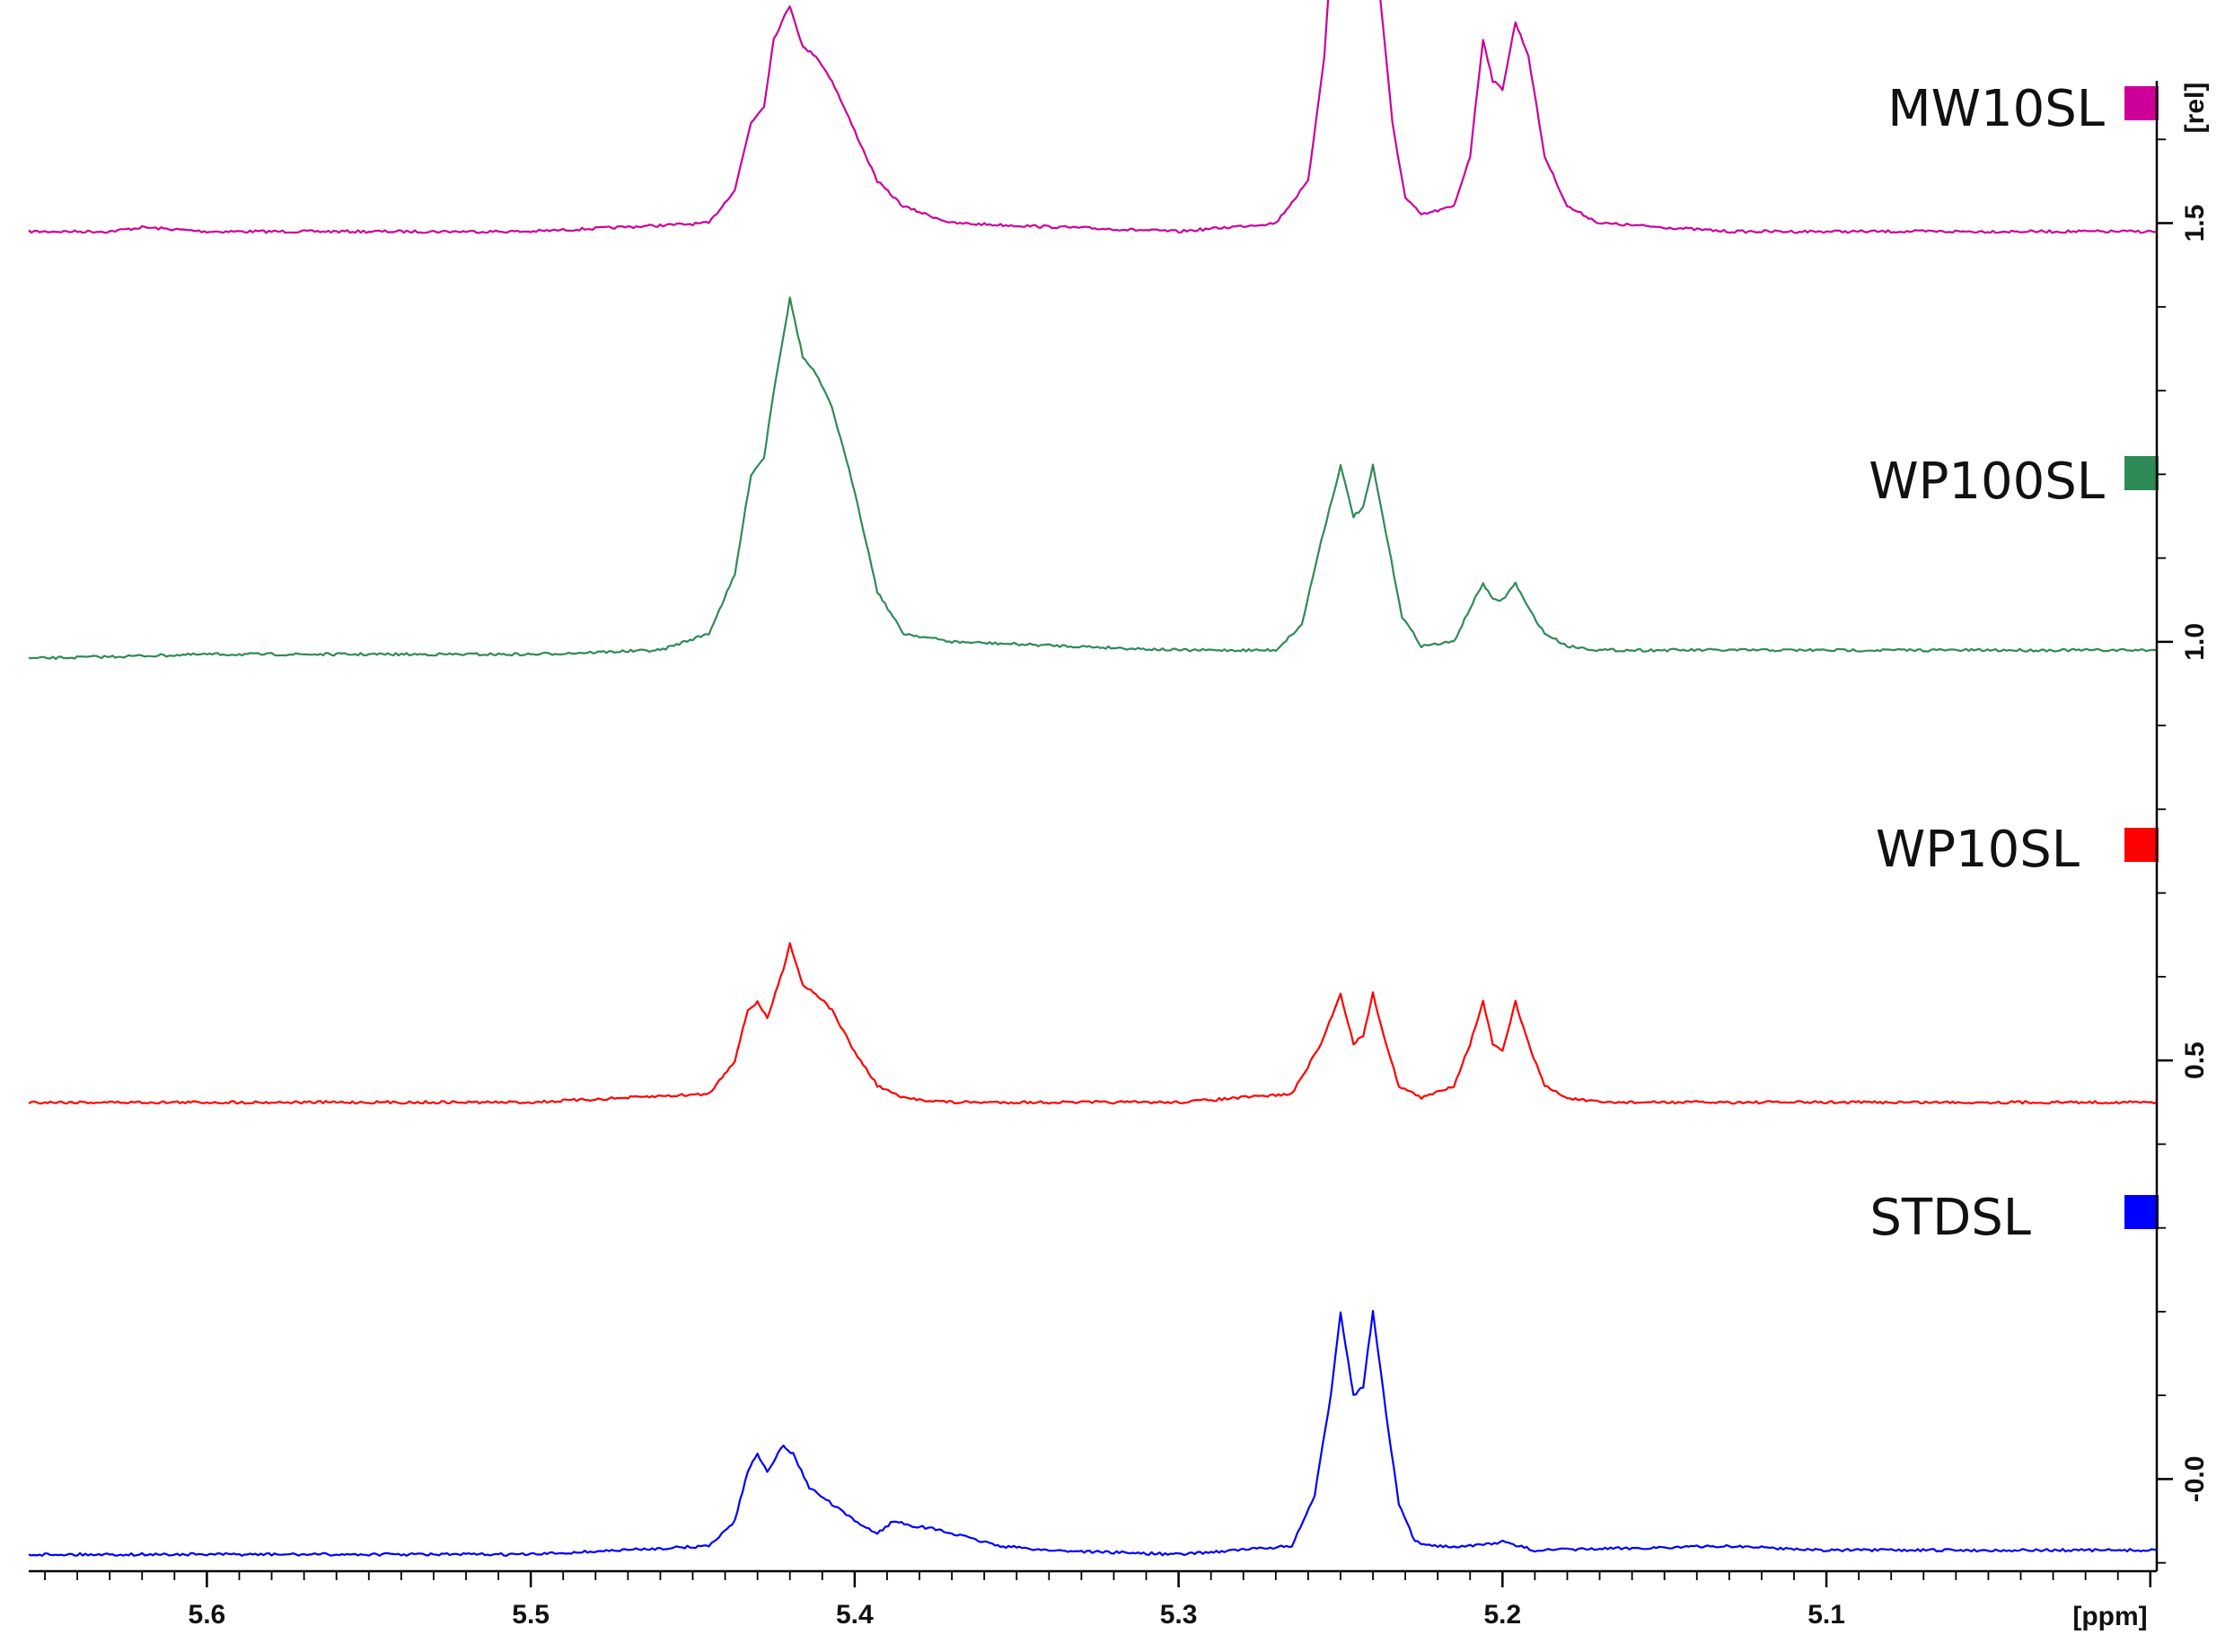 The width and height of the screenshot is (2234, 1652). I want to click on legend-label-wp10sl: WP10SL, so click(1978, 850).